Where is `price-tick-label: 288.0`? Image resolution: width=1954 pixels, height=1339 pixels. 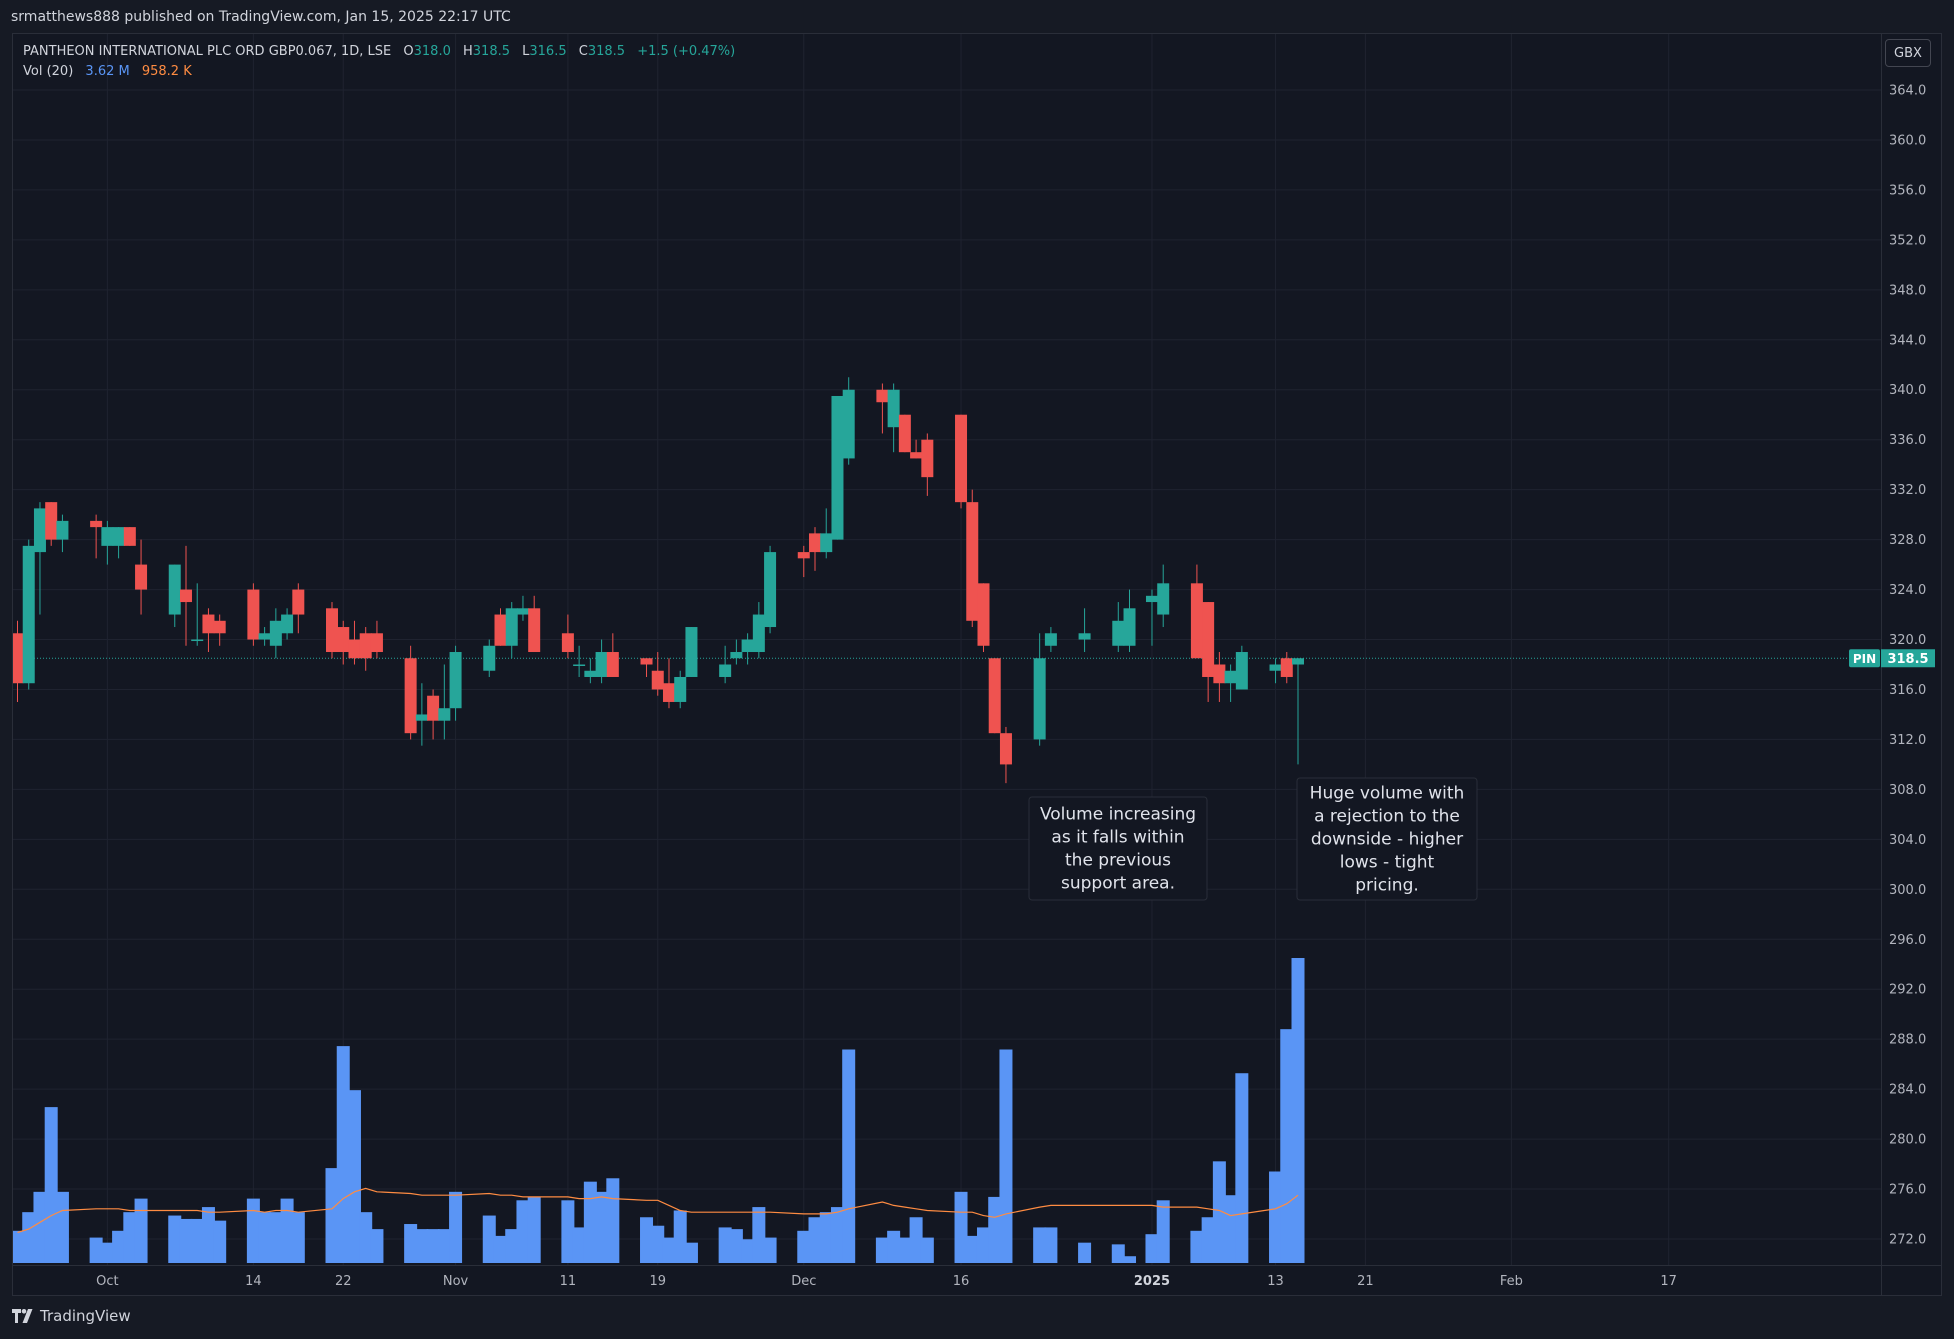
price-tick-label: 288.0 is located at coordinates (1907, 1040).